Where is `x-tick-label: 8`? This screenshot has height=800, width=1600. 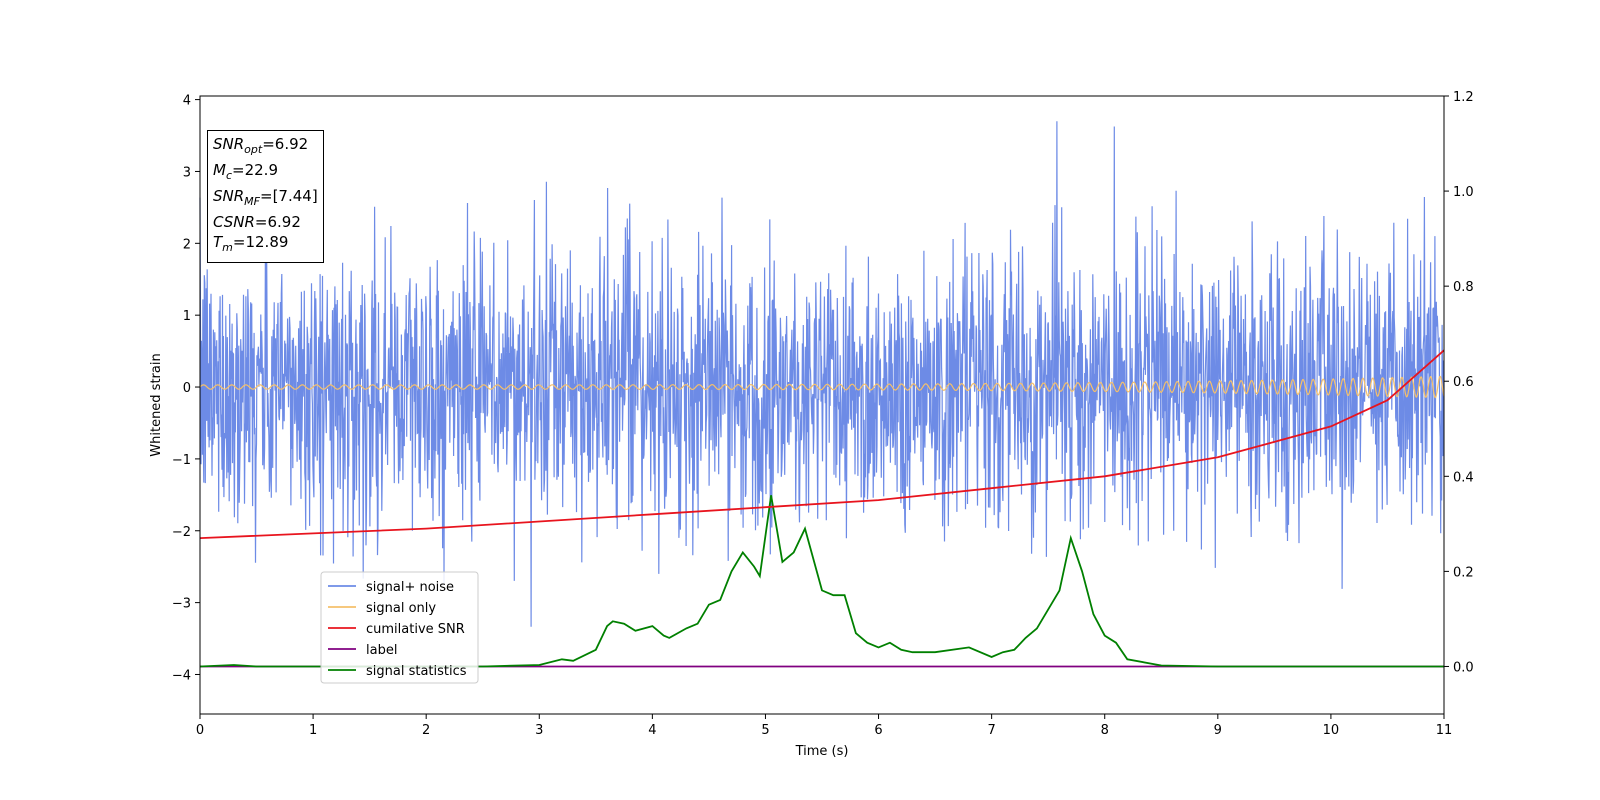
x-tick-label: 8 is located at coordinates (1105, 730).